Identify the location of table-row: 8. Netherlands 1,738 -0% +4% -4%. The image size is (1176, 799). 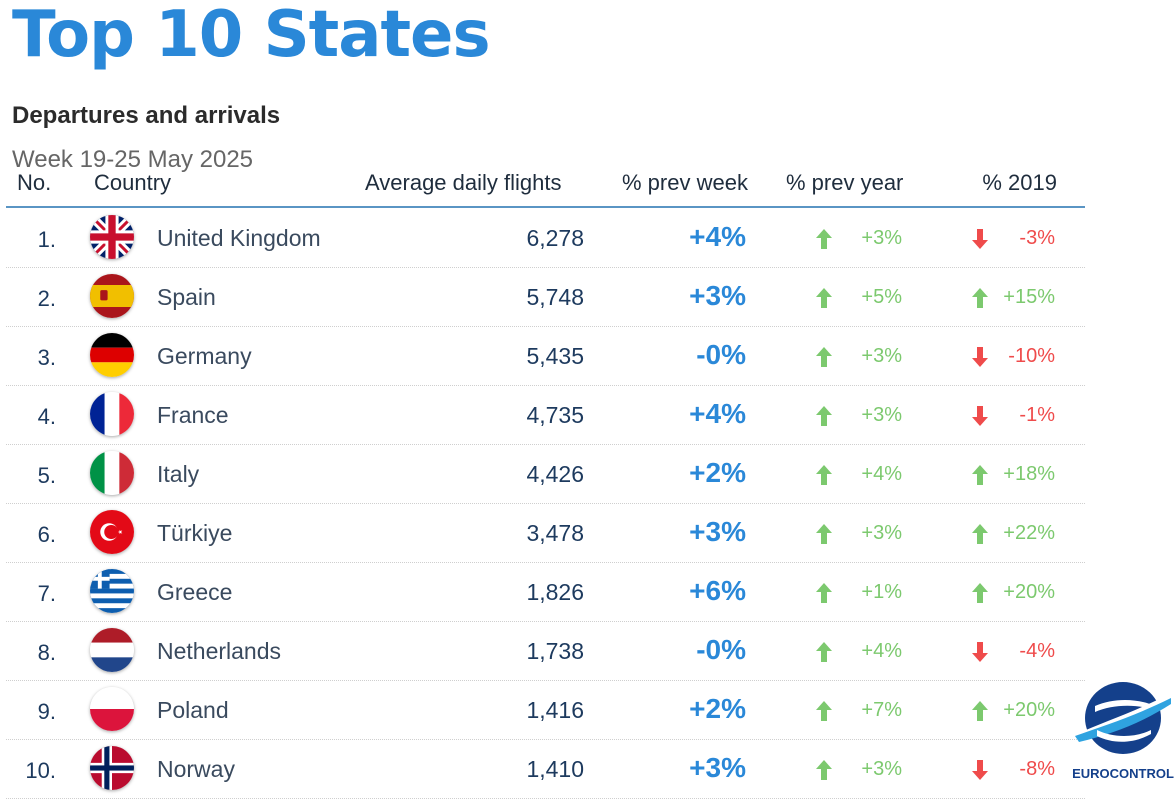
(545, 651).